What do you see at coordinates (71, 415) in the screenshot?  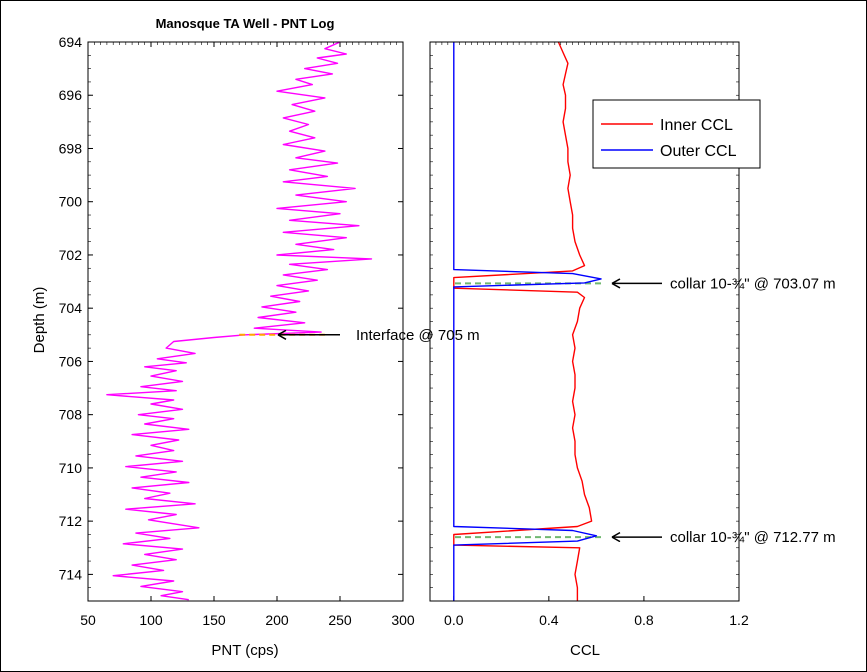 I see `y-tick-label: 708` at bounding box center [71, 415].